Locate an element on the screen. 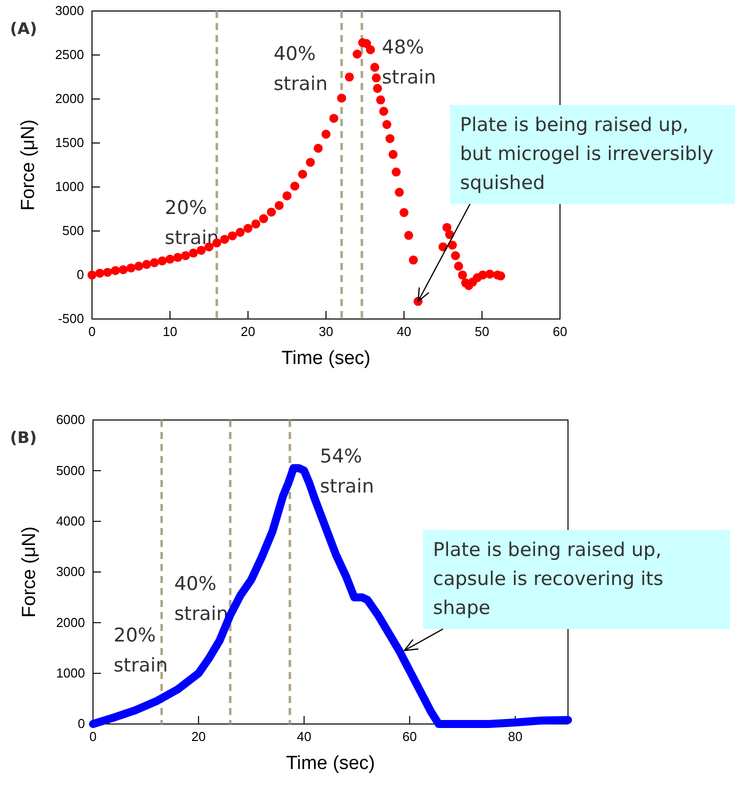 The image size is (735, 789). annotation: Plate is being raised up, capsule is recovering its shape is located at coordinates (548, 579).